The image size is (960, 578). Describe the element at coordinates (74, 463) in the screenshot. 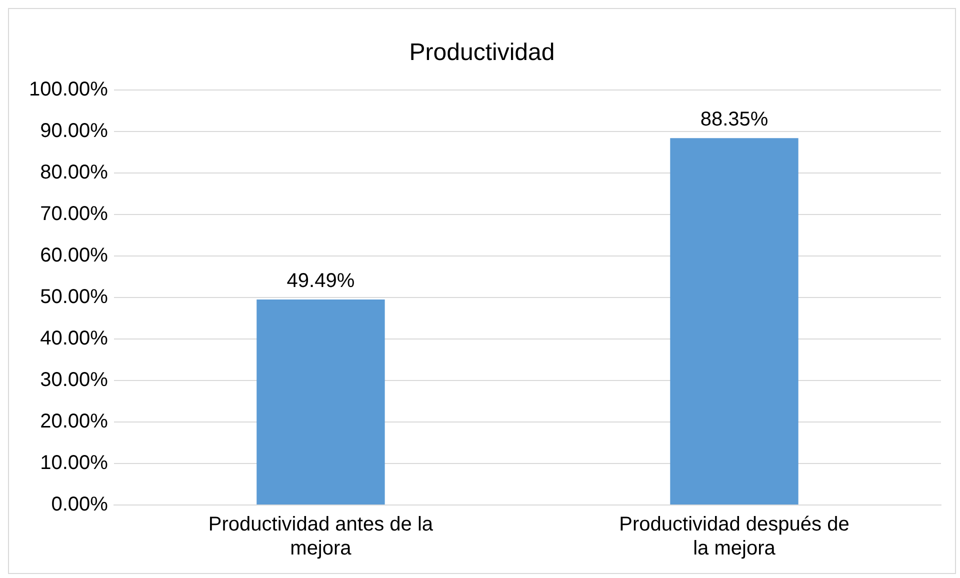

I see `y-tick-label: 10.00%` at that location.